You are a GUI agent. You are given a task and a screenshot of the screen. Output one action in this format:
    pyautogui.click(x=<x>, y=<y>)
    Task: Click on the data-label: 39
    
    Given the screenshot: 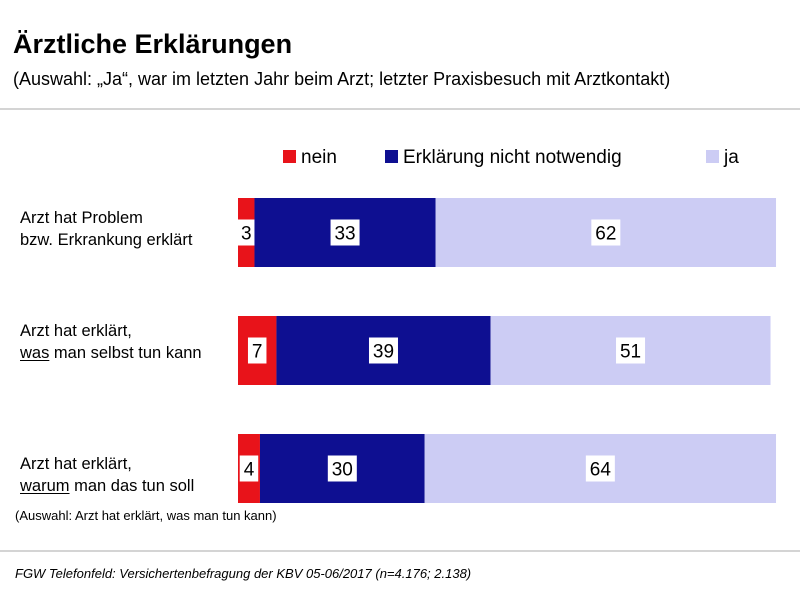 What is the action you would take?
    pyautogui.click(x=383, y=352)
    